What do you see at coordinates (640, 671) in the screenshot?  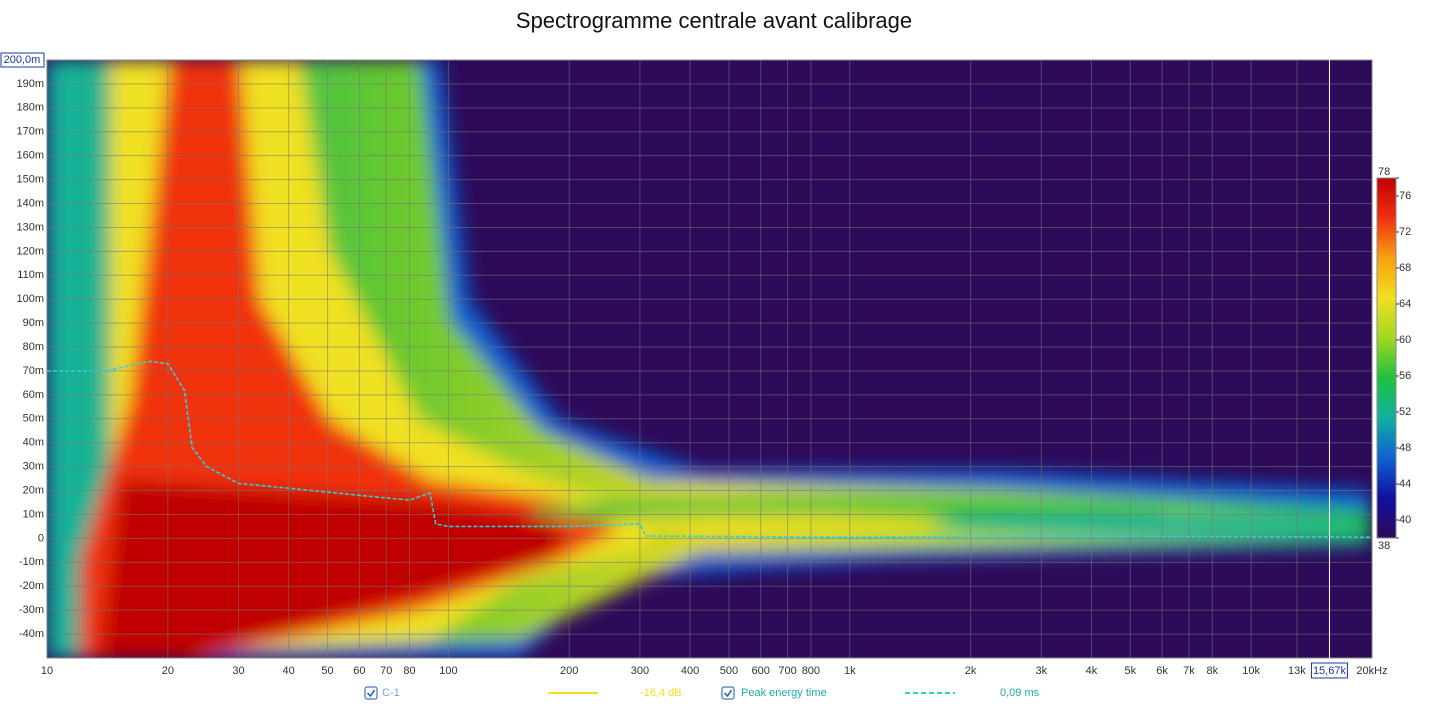 I see `x-tick-label: 300` at bounding box center [640, 671].